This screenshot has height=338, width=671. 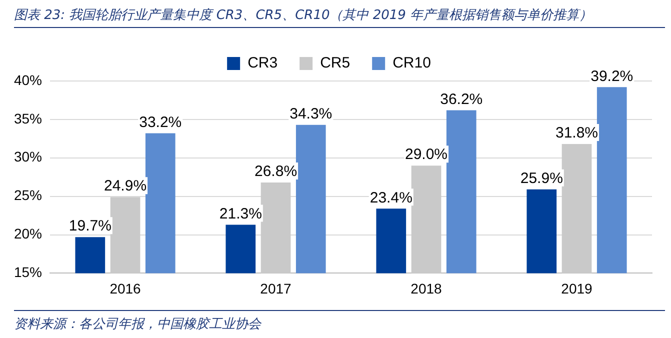 I want to click on y-tick-label: 25%, so click(x=28, y=195).